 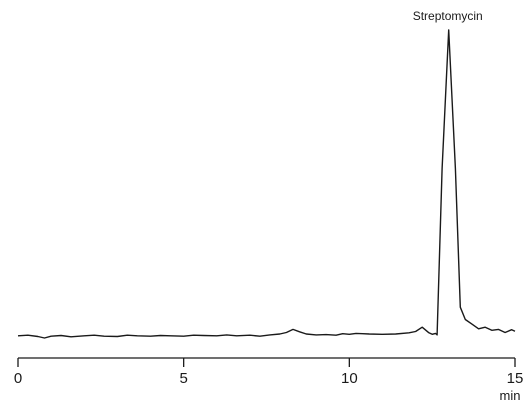 What do you see at coordinates (183, 378) in the screenshot?
I see `x-tick-label-5: 5` at bounding box center [183, 378].